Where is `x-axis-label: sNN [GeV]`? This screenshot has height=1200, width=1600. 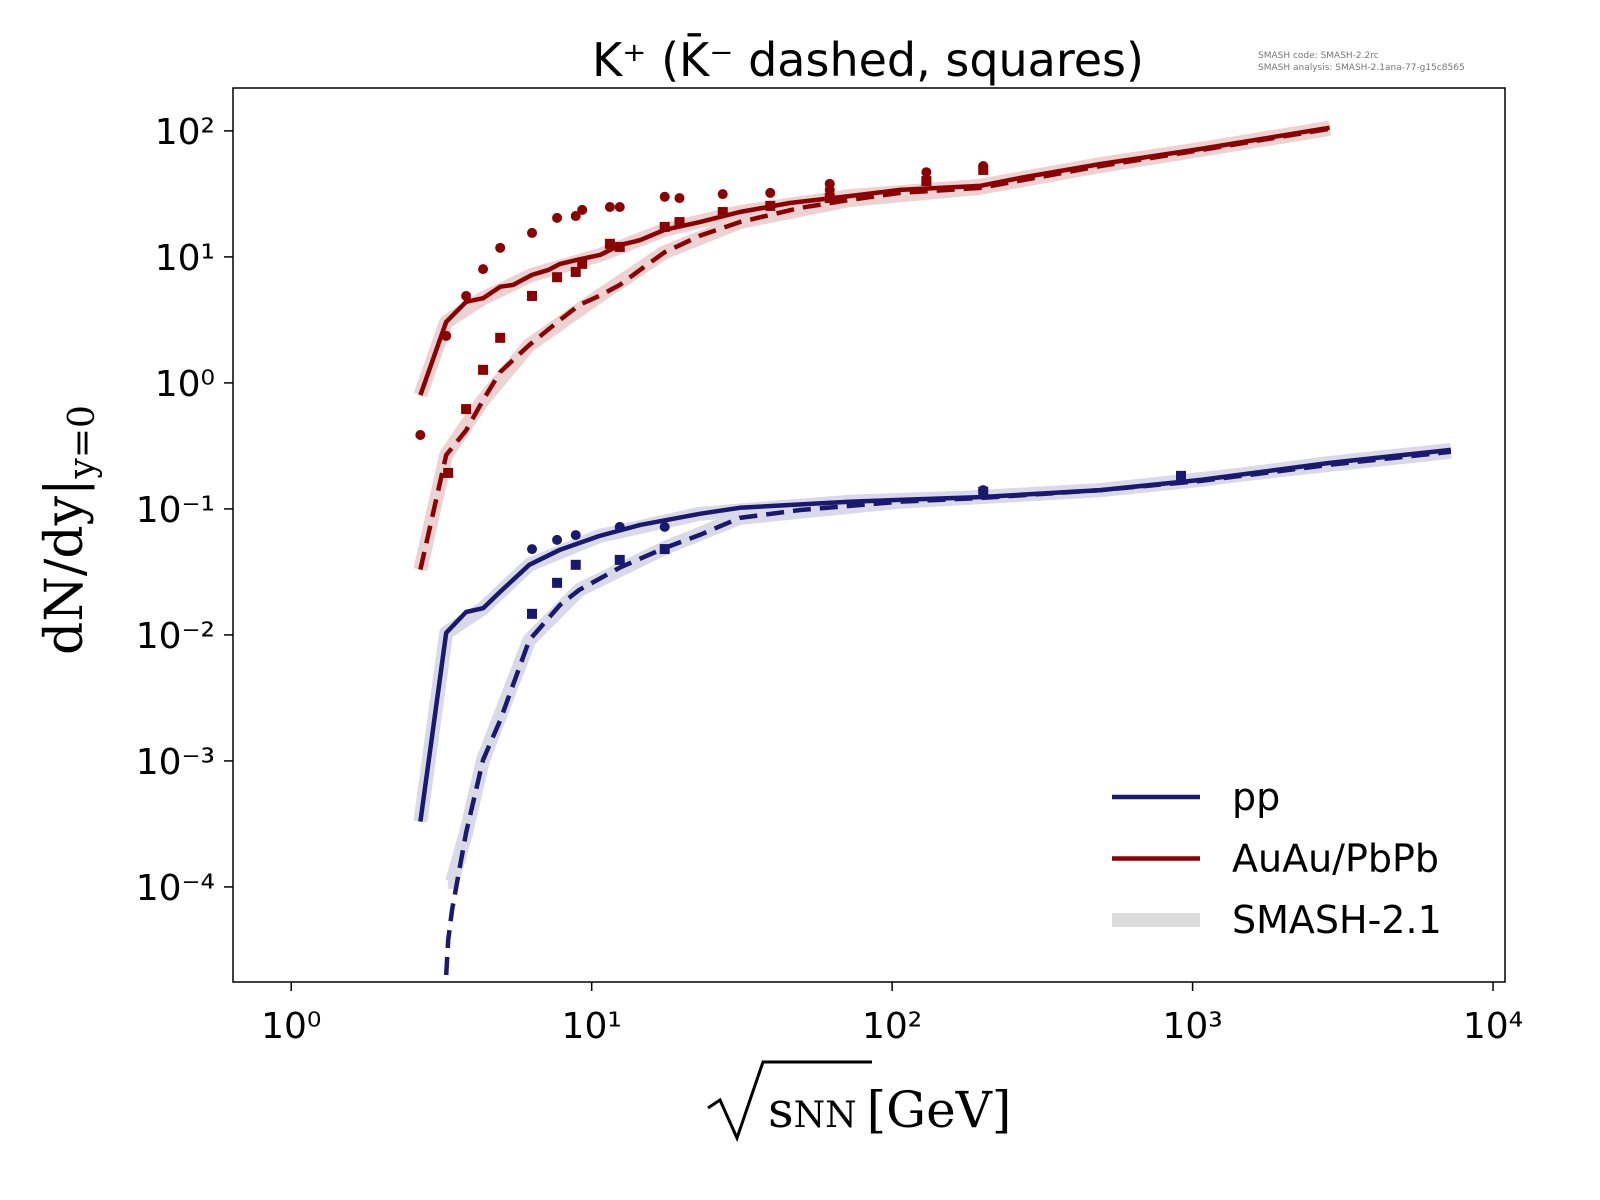 x-axis-label: sNN [GeV] is located at coordinates (889, 1110).